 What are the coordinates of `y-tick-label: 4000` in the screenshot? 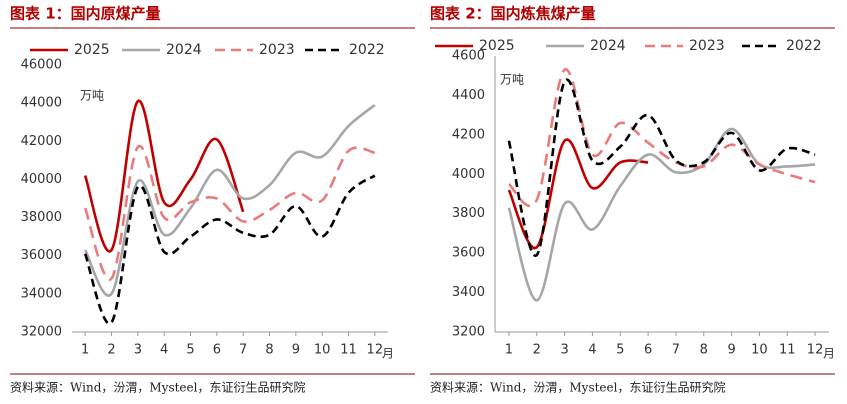 It's located at (468, 174).